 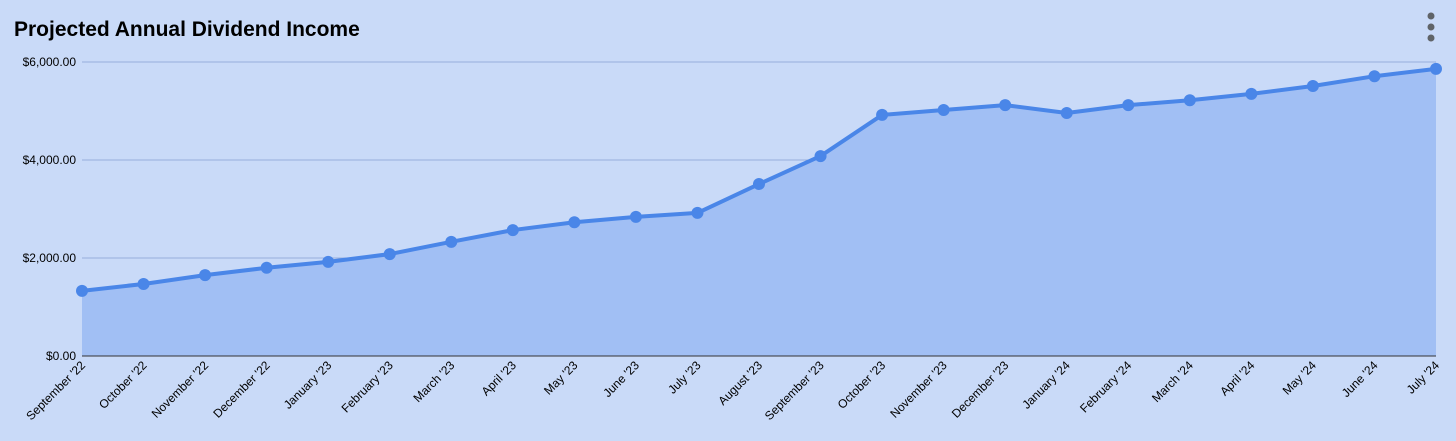 What do you see at coordinates (50, 62) in the screenshot?
I see `y-tick-label: $6,000.00` at bounding box center [50, 62].